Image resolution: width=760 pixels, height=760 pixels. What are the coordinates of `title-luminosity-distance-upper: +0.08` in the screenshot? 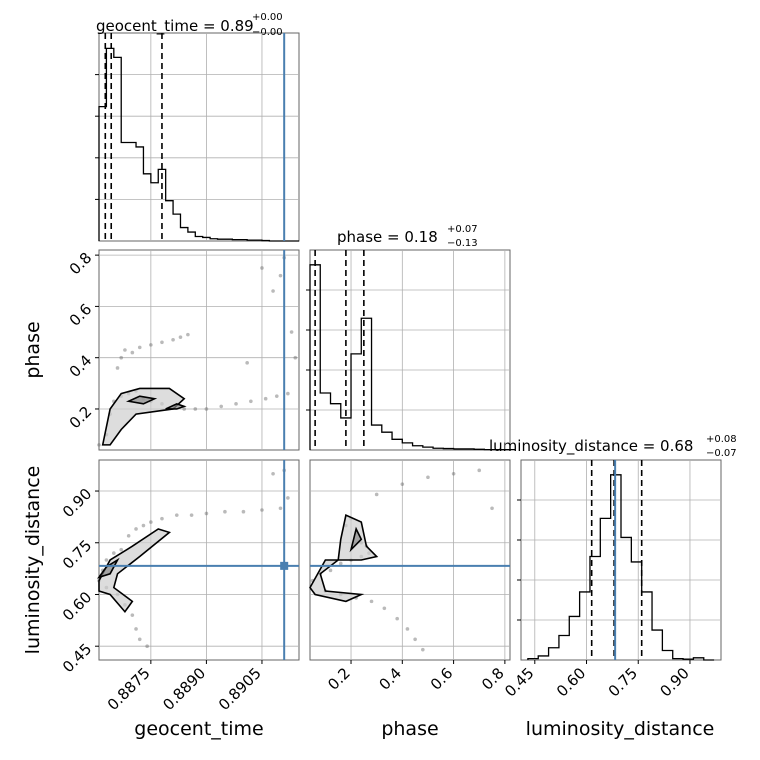 It's located at (721, 439).